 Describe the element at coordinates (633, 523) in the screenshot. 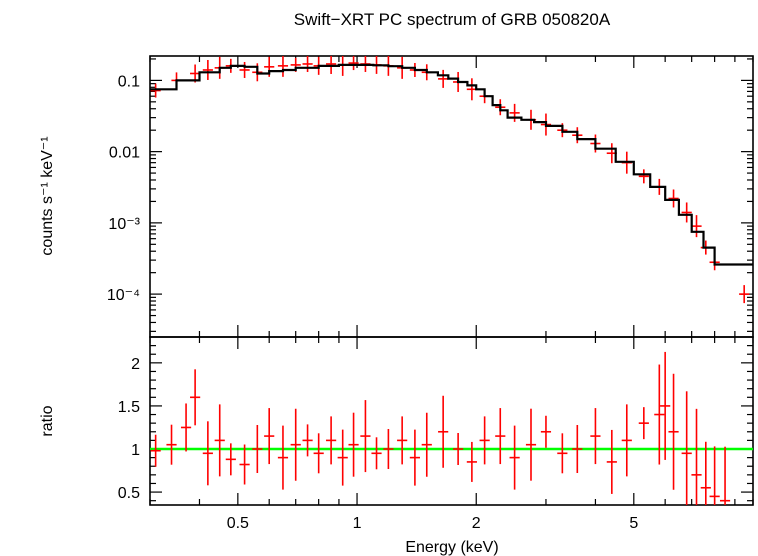

I see `x-tick-label: 5` at that location.